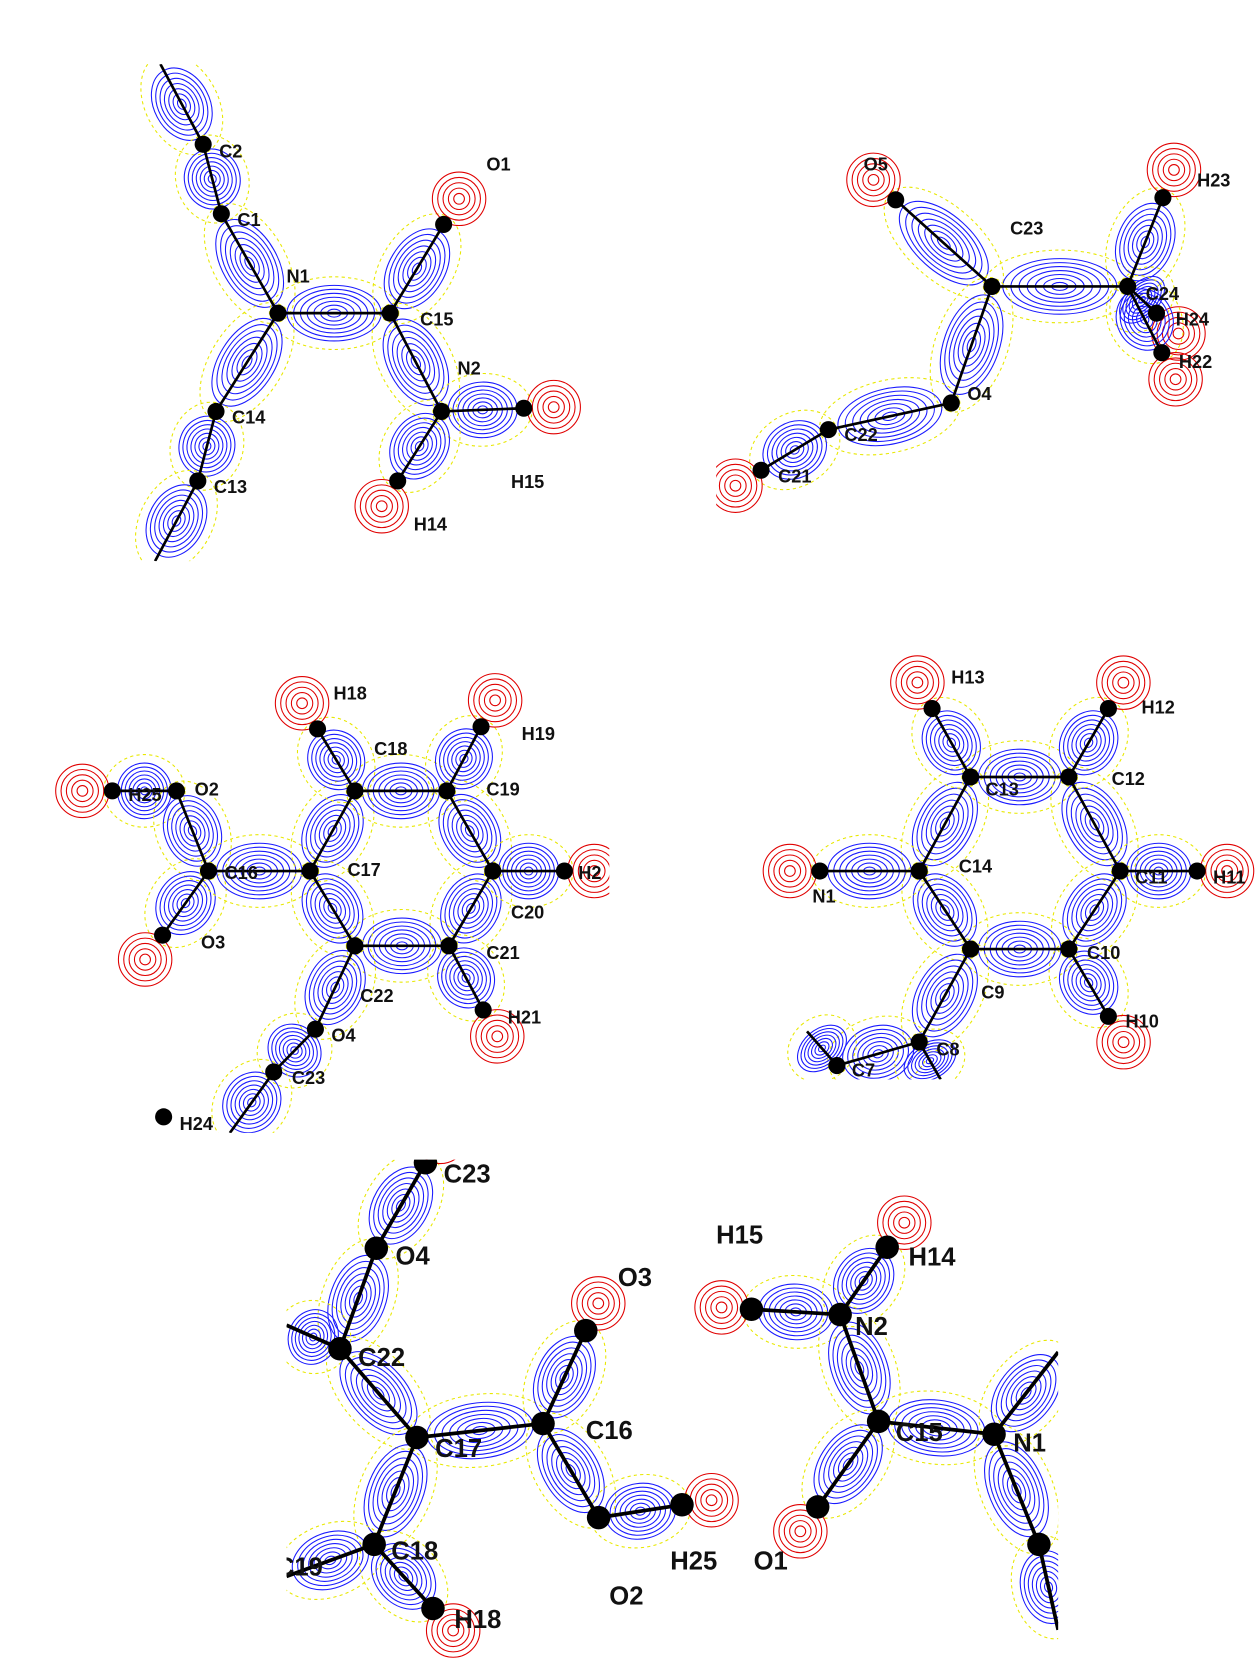  Describe the element at coordinates (589, 873) in the screenshot. I see `atom-label: H2` at that location.